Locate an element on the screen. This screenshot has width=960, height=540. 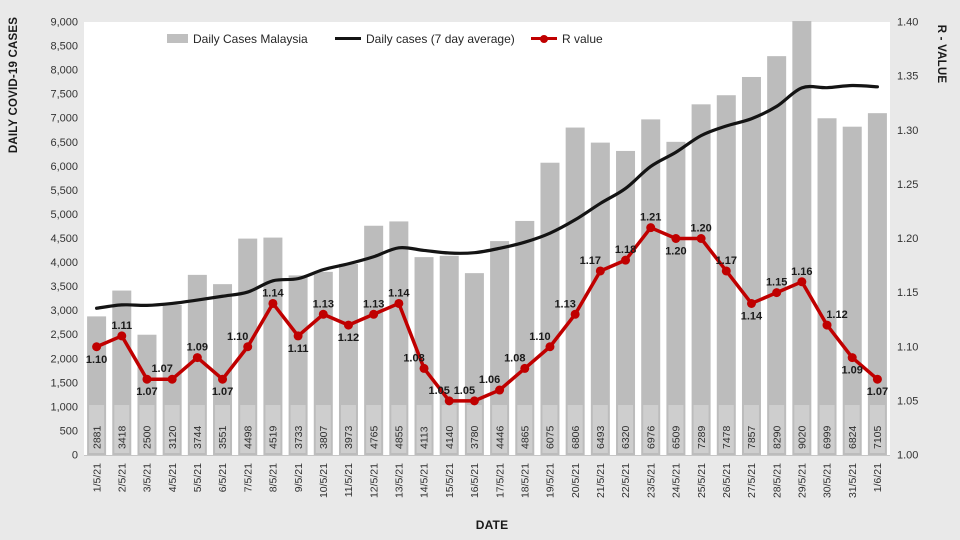
bar-value-label: 7289 is located at coordinates (702, 437).